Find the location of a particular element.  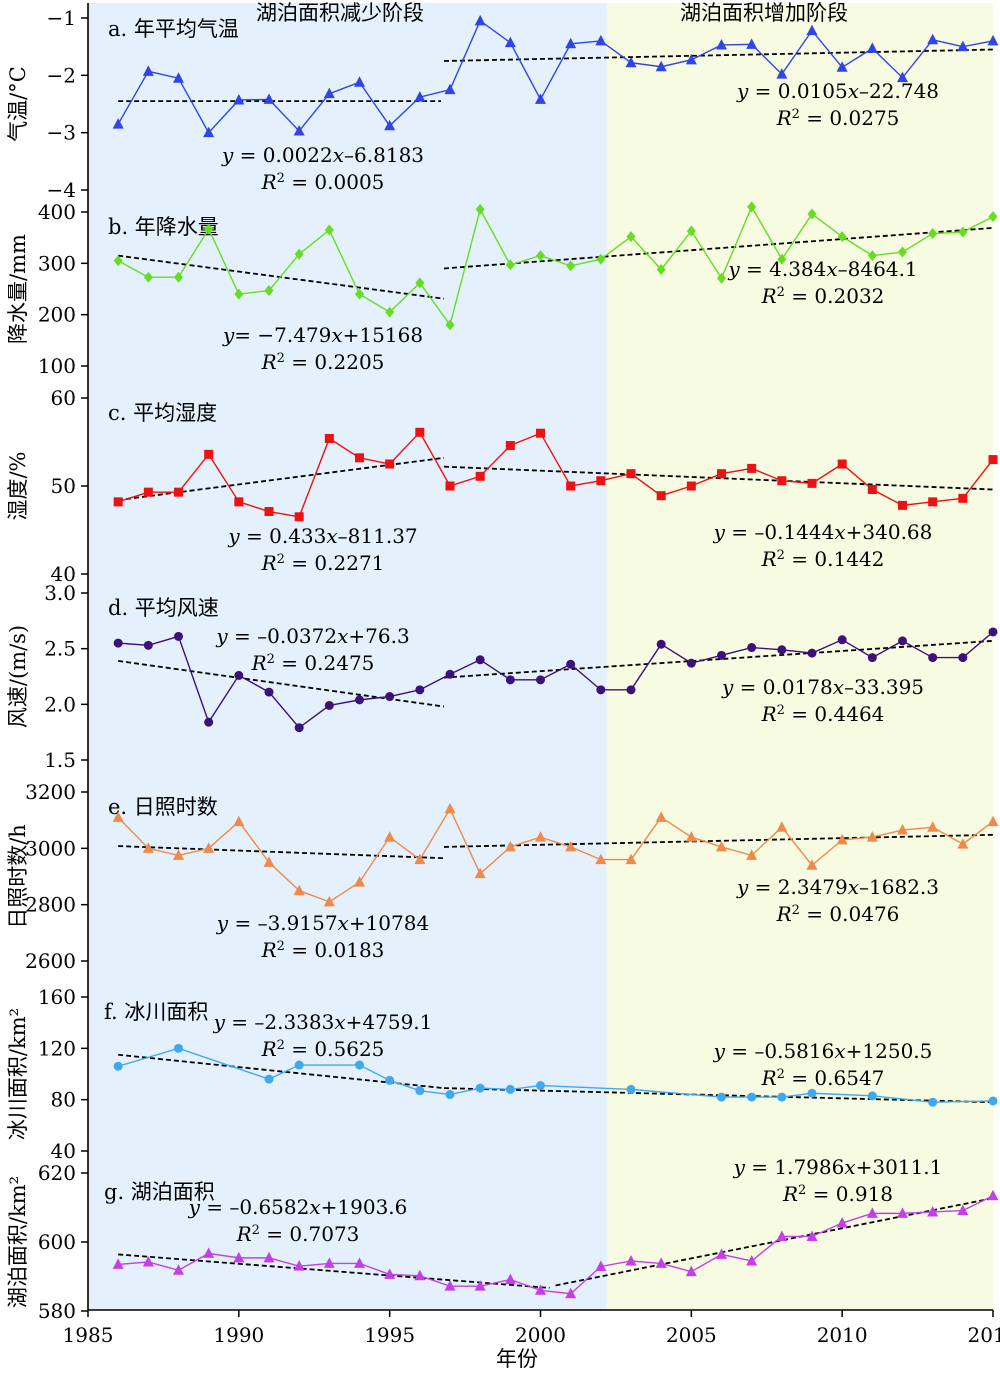

y-tick-label: 400 is located at coordinates (57, 212).